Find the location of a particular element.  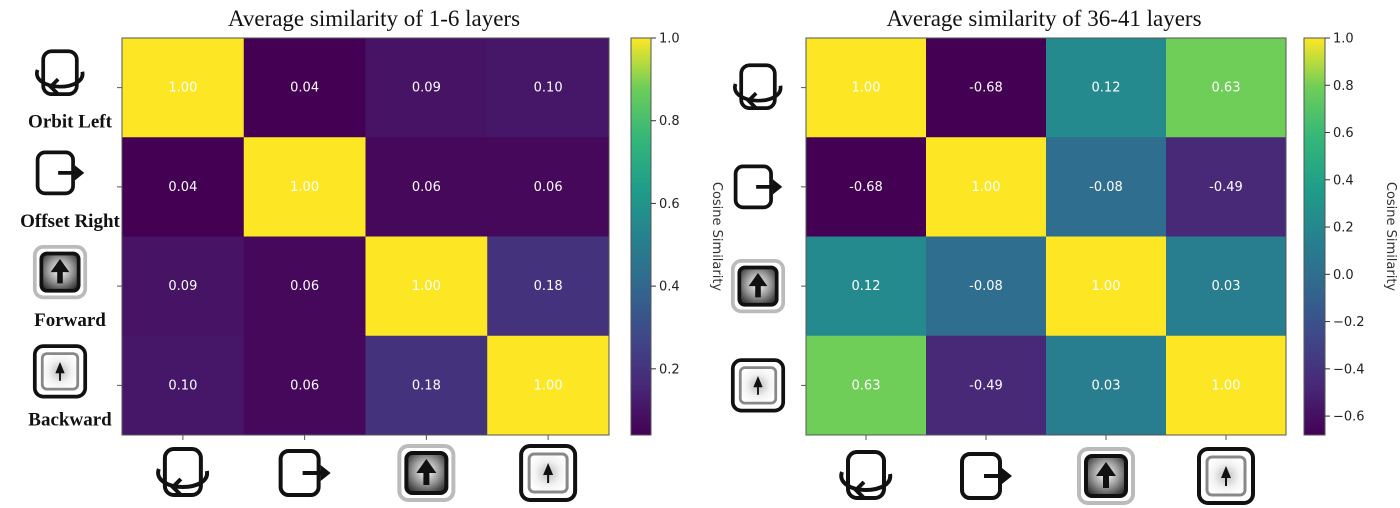

column-icons is located at coordinates (1047, 470).